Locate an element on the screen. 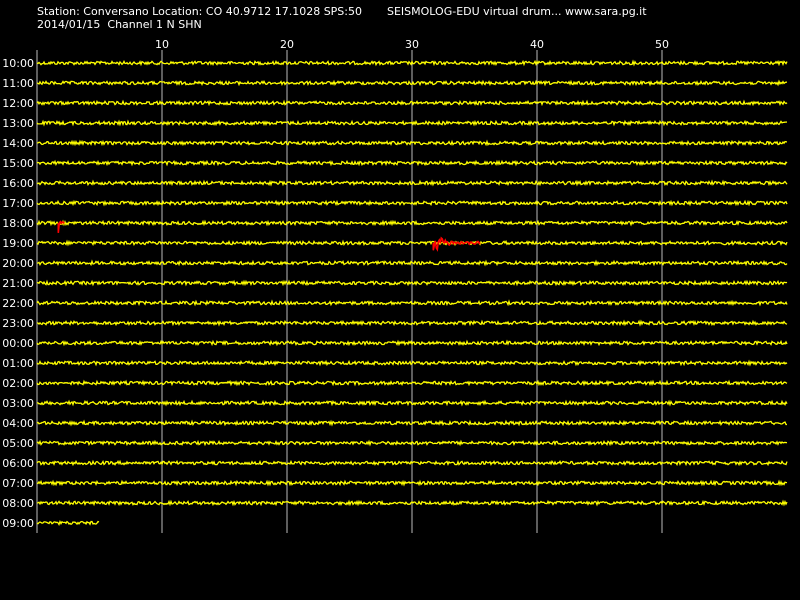 This screenshot has width=800, height=600. hour-label: 21:00 is located at coordinates (18, 283).